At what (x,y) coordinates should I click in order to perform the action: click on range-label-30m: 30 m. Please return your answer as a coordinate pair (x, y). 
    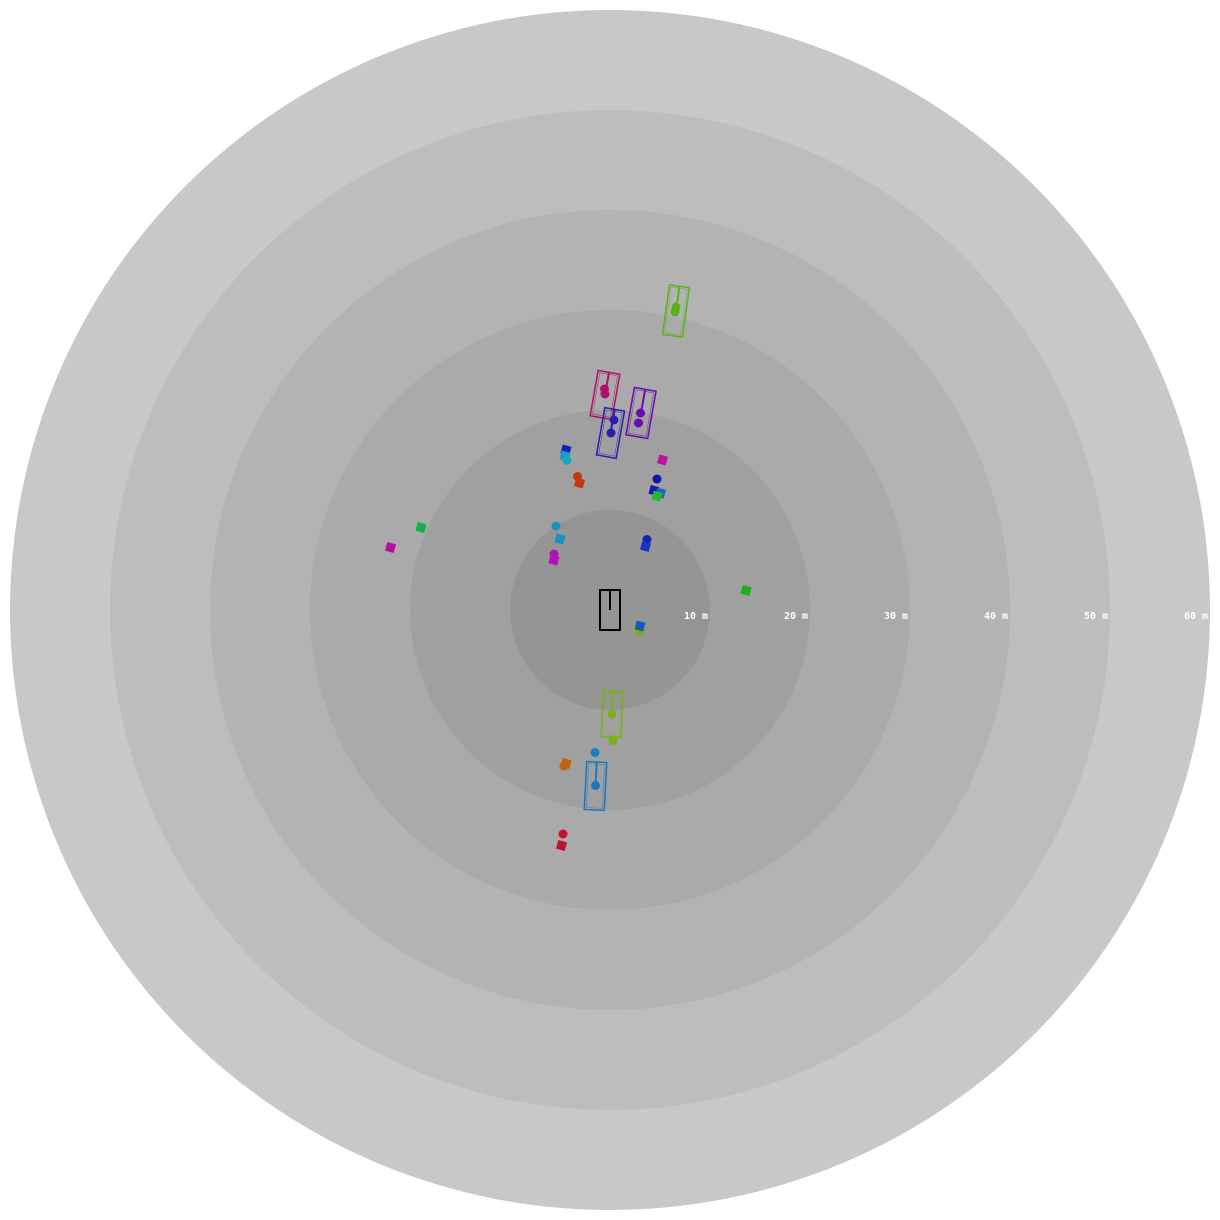
    Looking at the image, I should click on (896, 616).